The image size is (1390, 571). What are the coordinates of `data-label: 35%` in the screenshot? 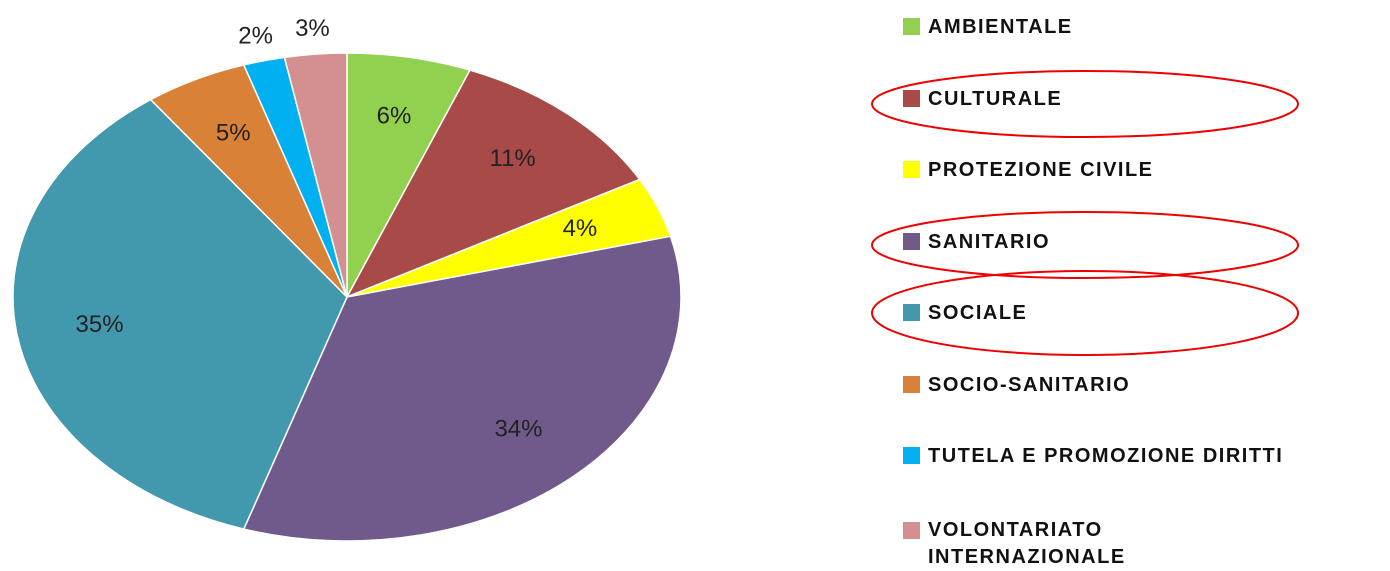 It's located at (100, 324).